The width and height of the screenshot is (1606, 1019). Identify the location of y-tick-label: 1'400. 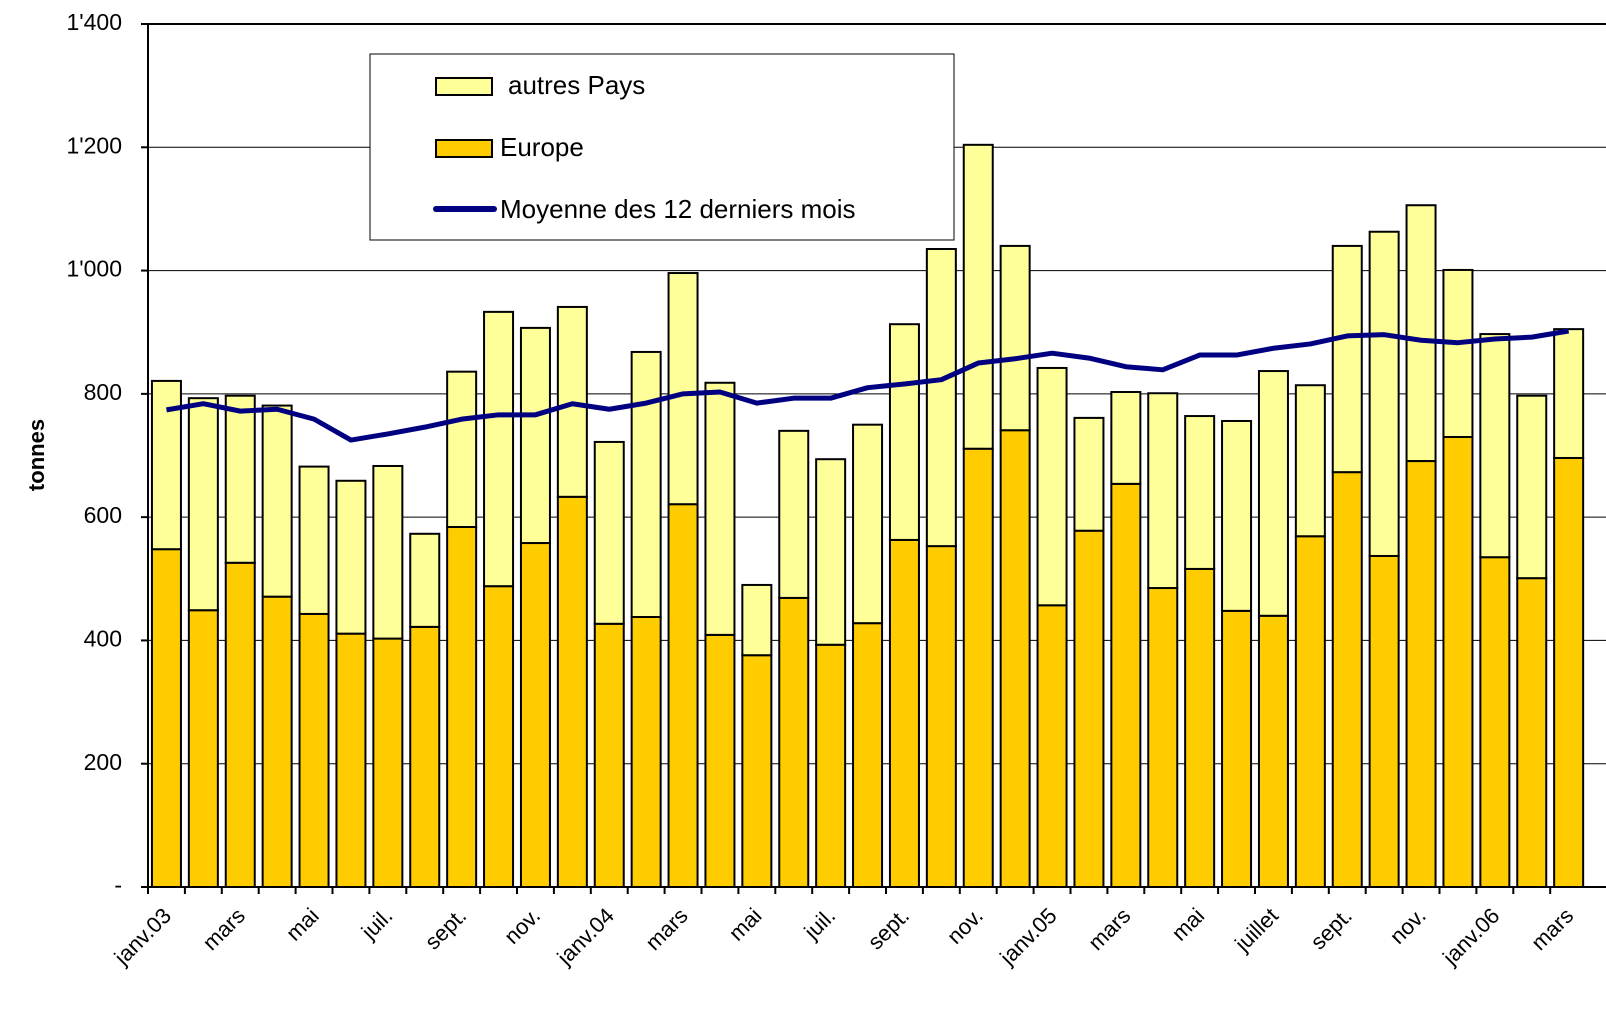
(94, 22).